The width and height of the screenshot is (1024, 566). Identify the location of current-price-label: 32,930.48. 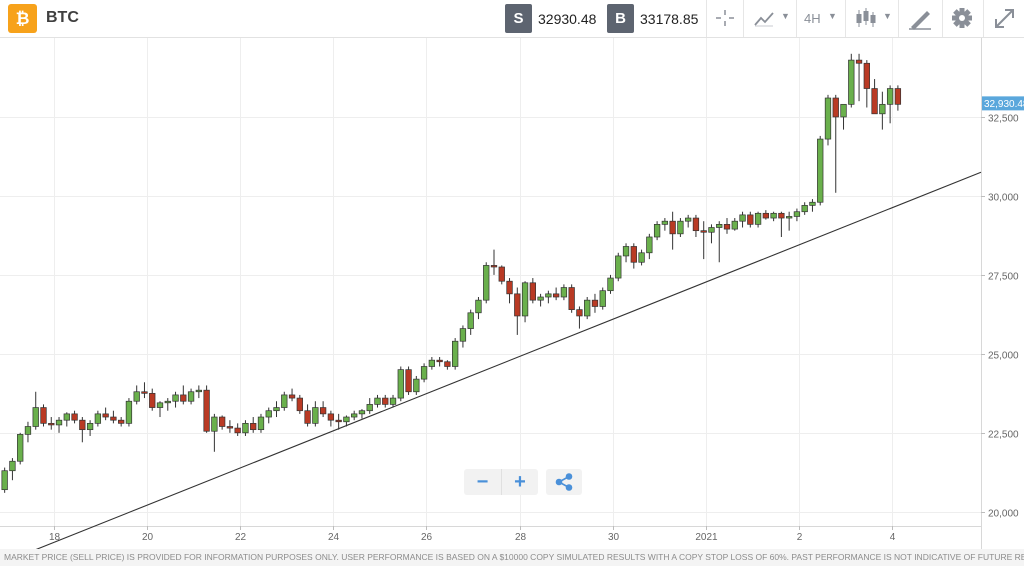
(1004, 104).